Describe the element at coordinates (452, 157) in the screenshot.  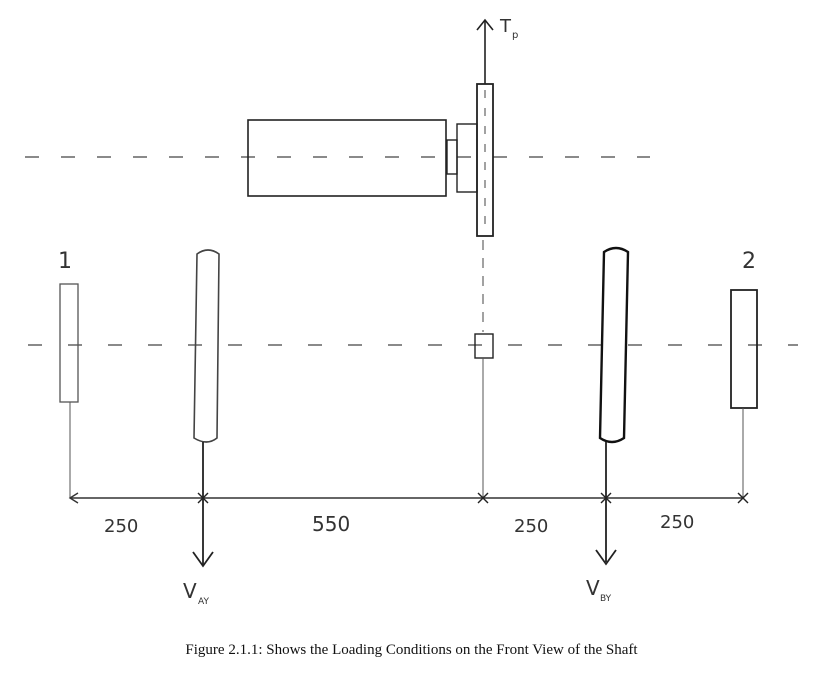
I see `motor-coupling` at that location.